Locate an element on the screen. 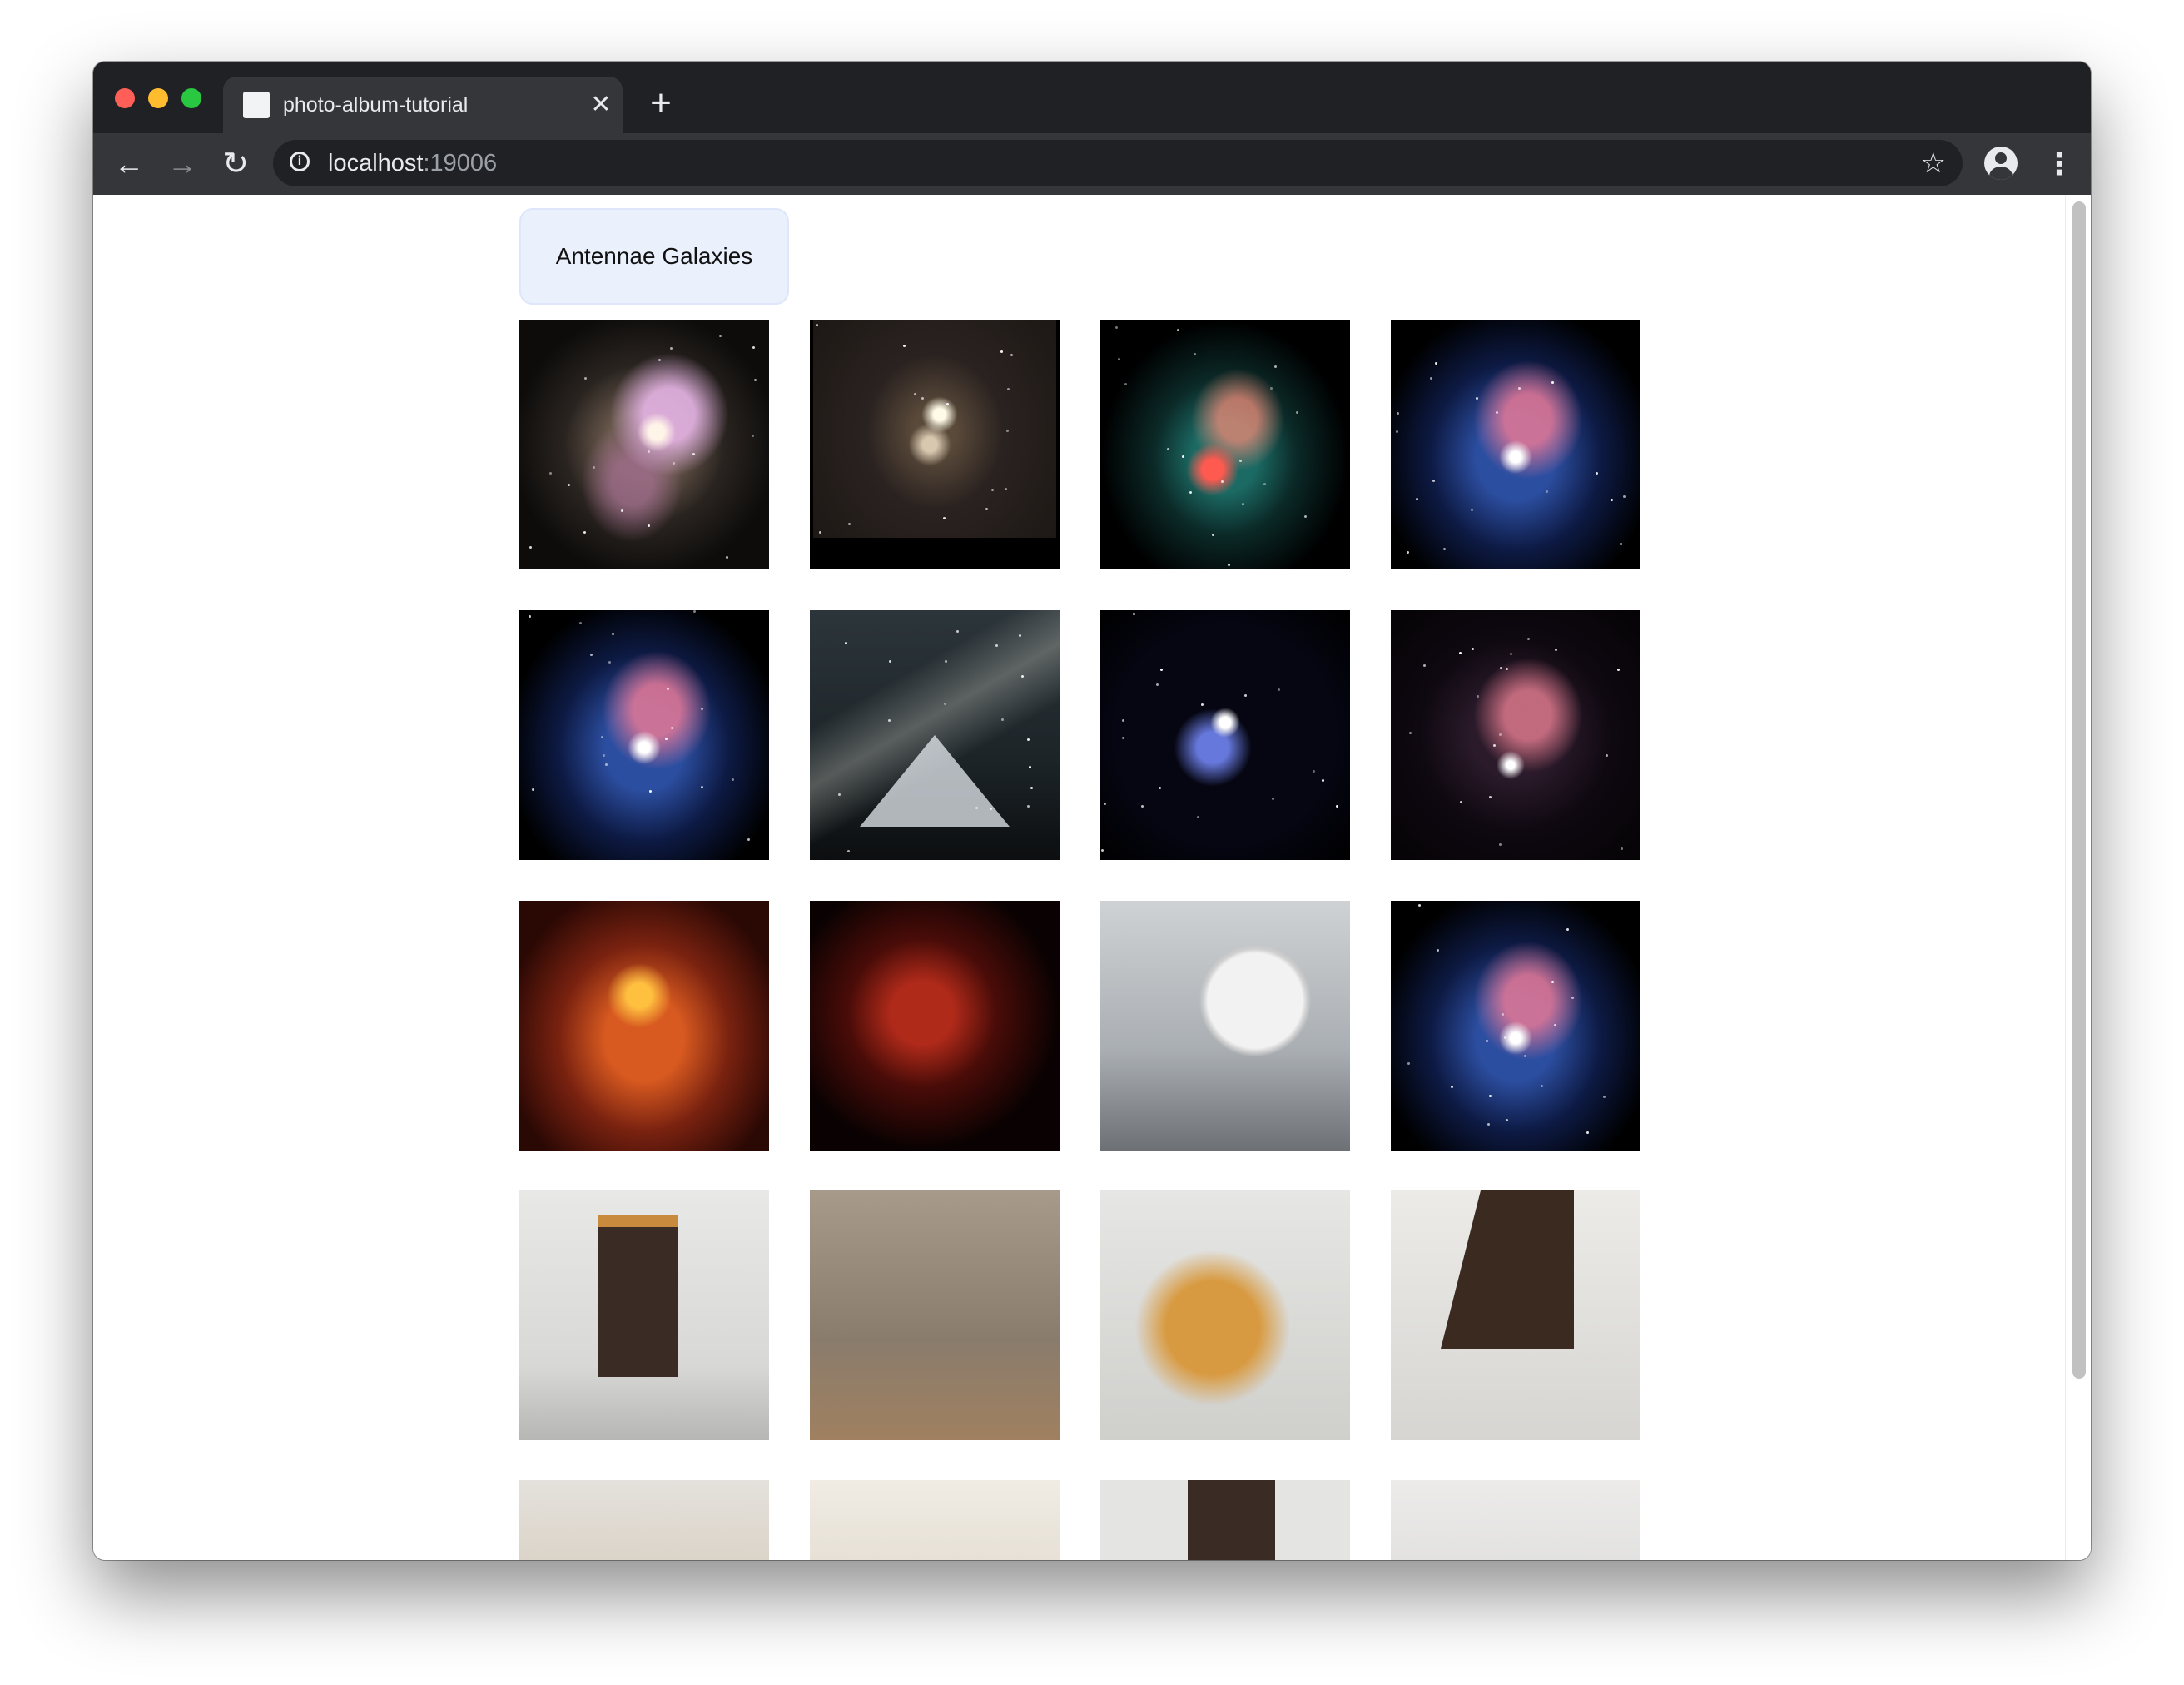 This screenshot has height=1685, width=2184. new-tab-icon: + is located at coordinates (661, 102).